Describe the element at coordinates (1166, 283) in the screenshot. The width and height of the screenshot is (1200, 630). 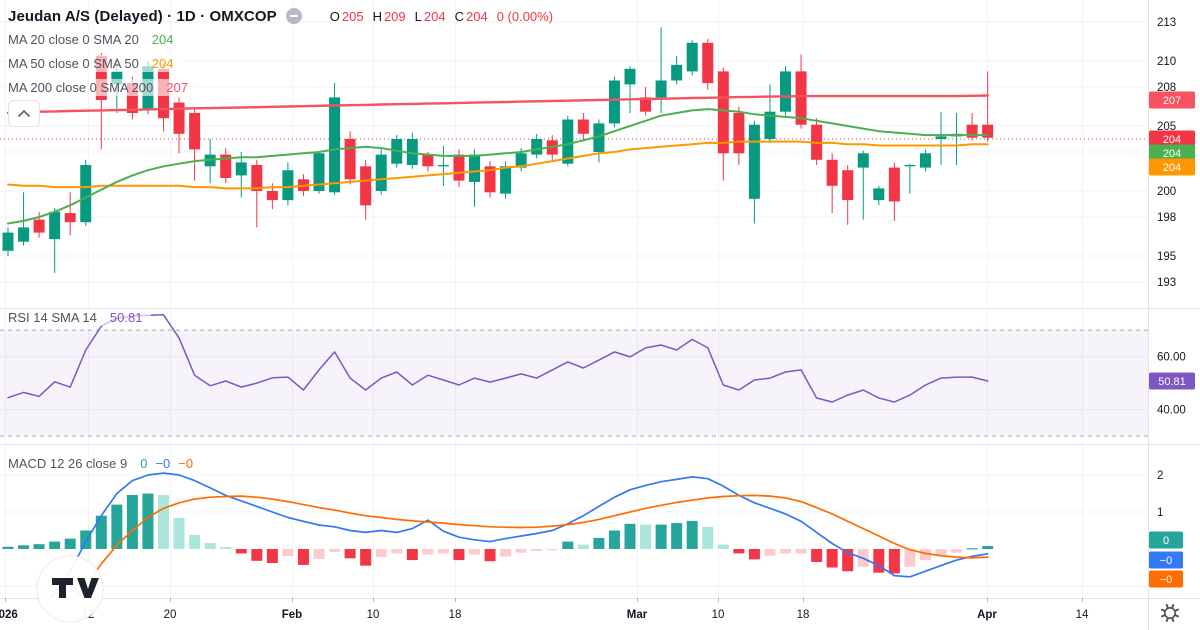
I see `price-axis-label: 193` at that location.